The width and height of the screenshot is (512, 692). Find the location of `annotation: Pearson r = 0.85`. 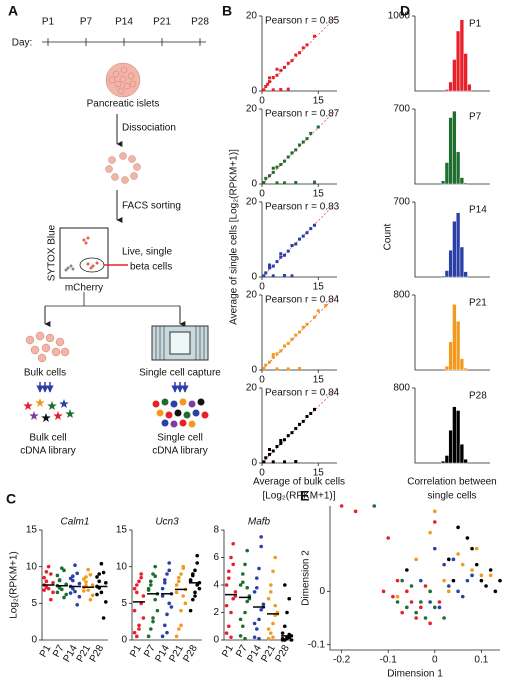

annotation: Pearson r = 0.85 is located at coordinates (302, 21).